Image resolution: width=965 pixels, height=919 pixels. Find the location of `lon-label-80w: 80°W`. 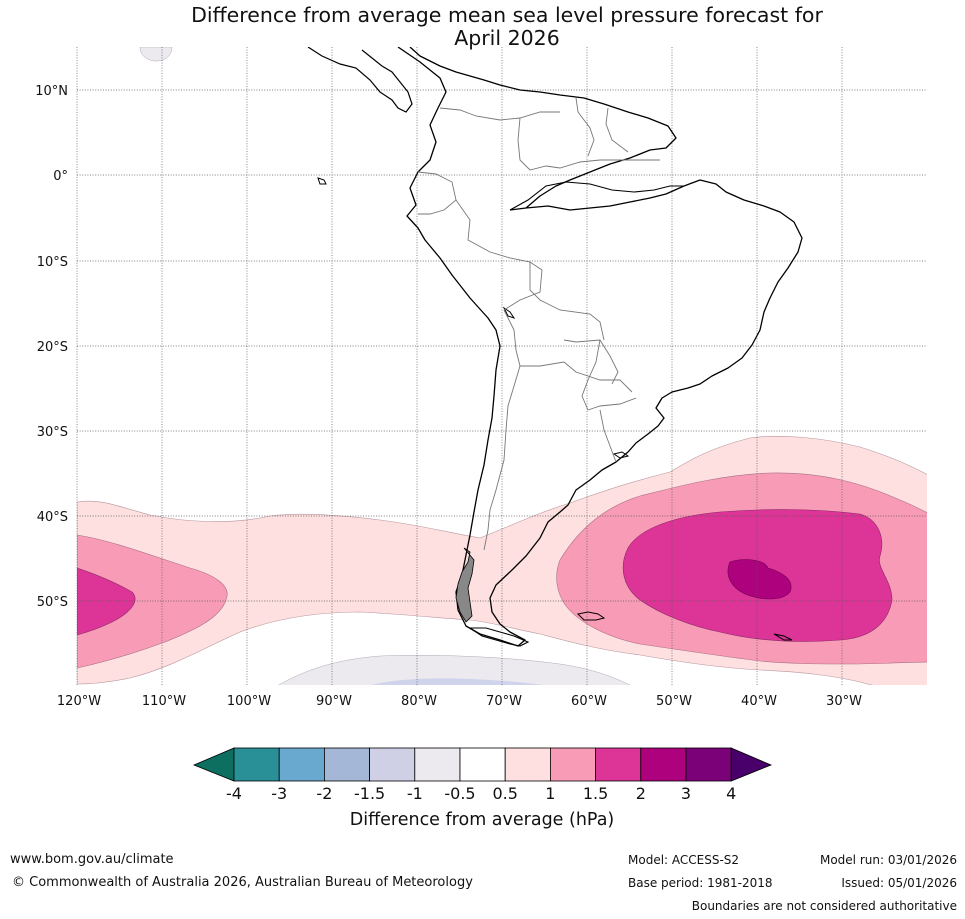

lon-label-80w: 80°W is located at coordinates (419, 701).